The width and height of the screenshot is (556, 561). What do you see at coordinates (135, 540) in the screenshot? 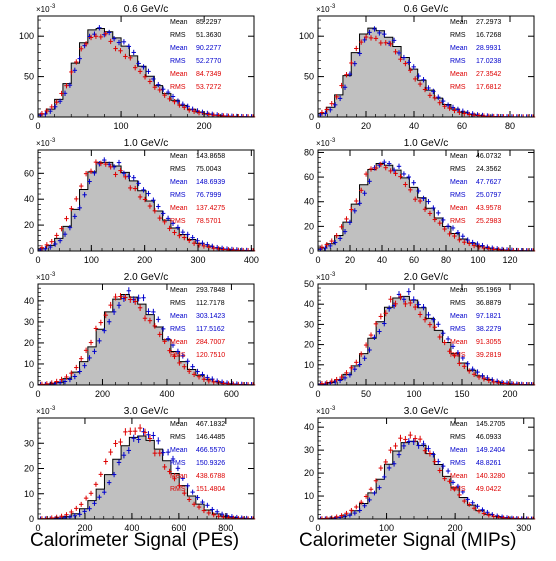
I see `footer-label-pe: Calorimeter Signal (PEs)` at bounding box center [135, 540].